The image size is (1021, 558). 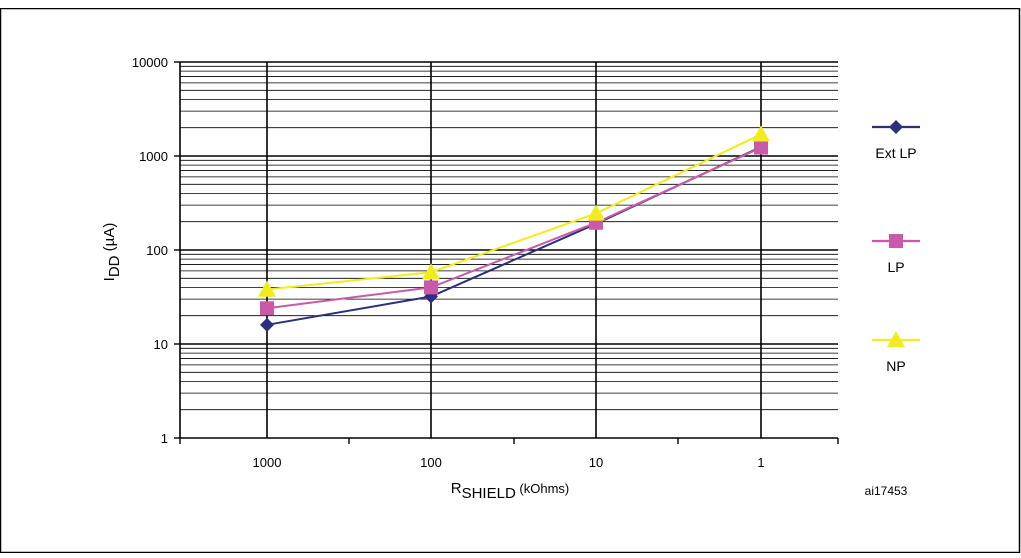 I want to click on x-tick-label: 10, so click(x=596, y=462).